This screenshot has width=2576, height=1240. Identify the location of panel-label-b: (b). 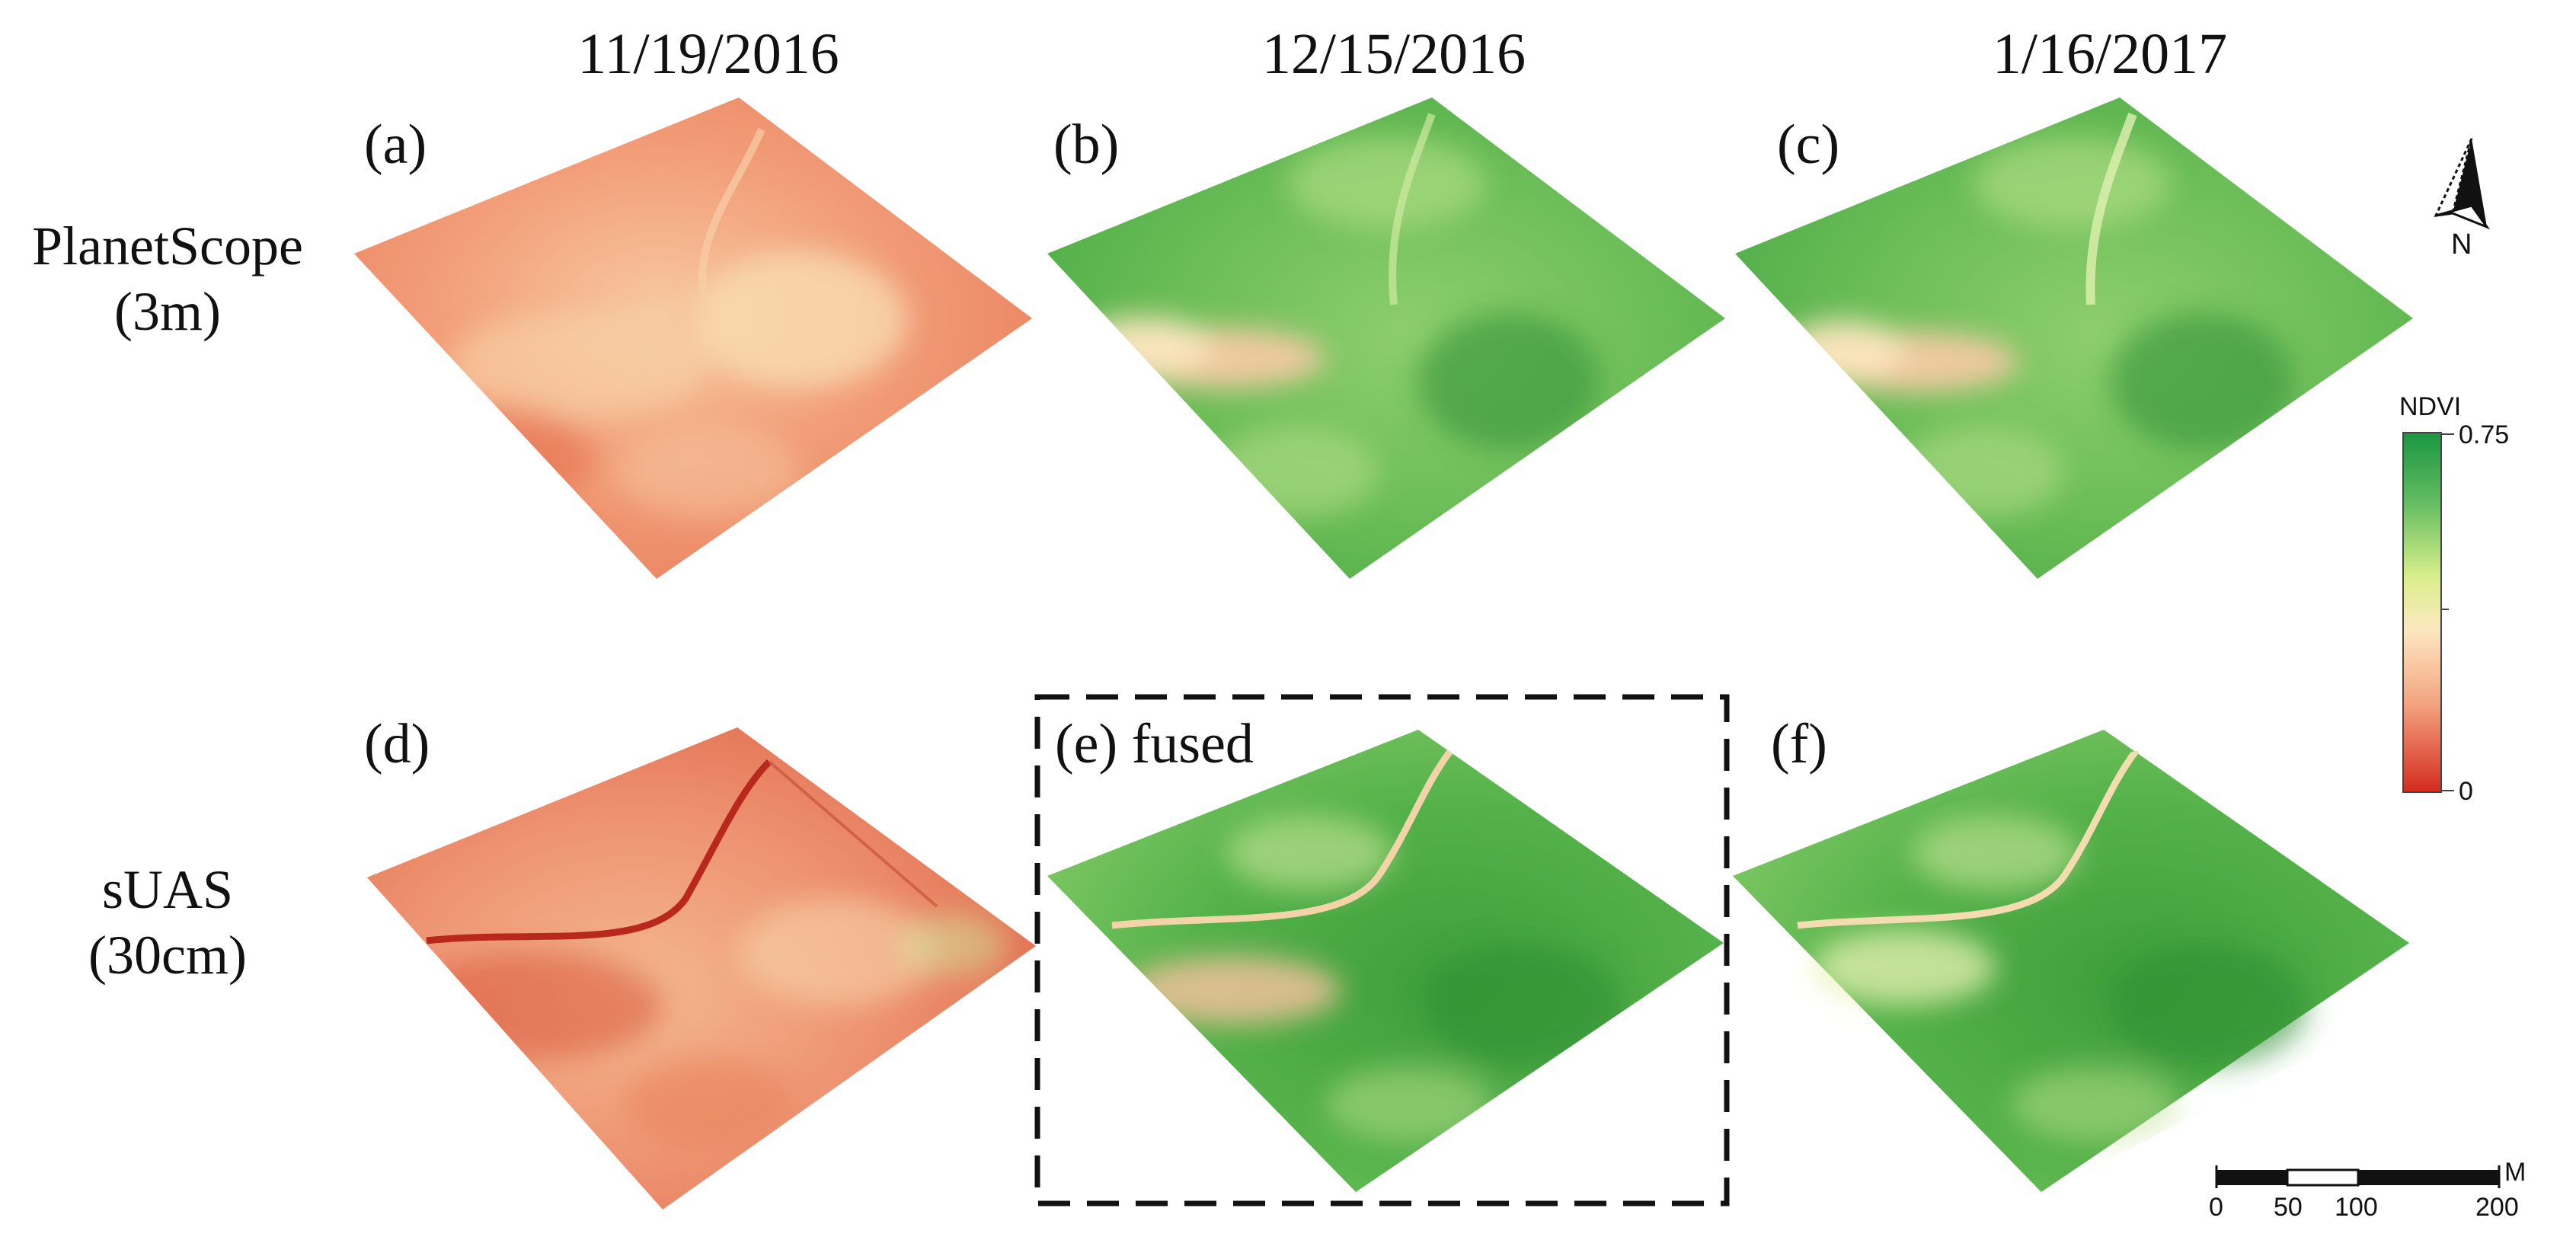
(1086, 144).